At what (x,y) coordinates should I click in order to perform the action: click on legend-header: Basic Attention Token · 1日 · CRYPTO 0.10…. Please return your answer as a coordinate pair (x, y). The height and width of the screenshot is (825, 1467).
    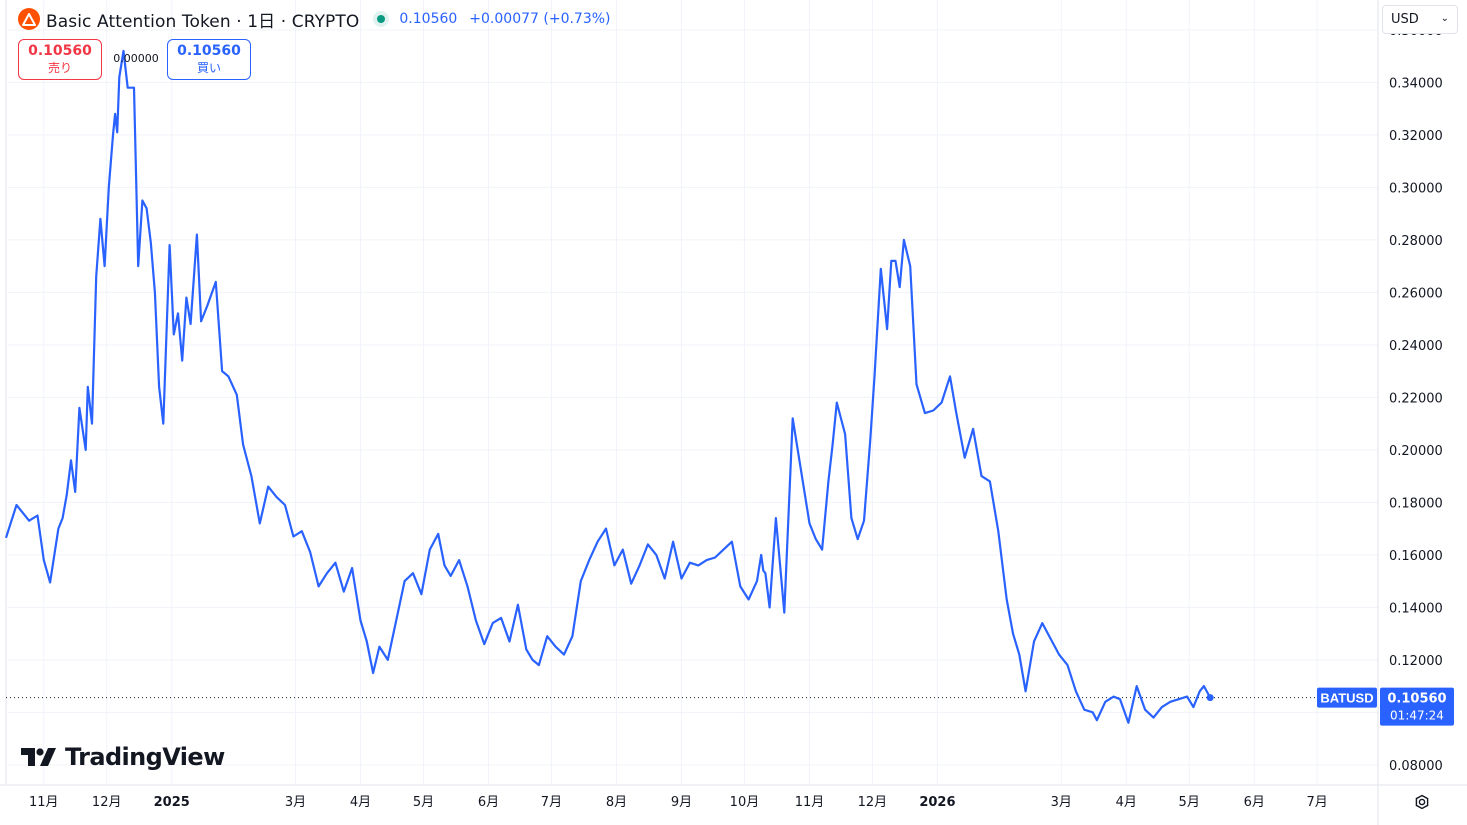
    Looking at the image, I should click on (314, 19).